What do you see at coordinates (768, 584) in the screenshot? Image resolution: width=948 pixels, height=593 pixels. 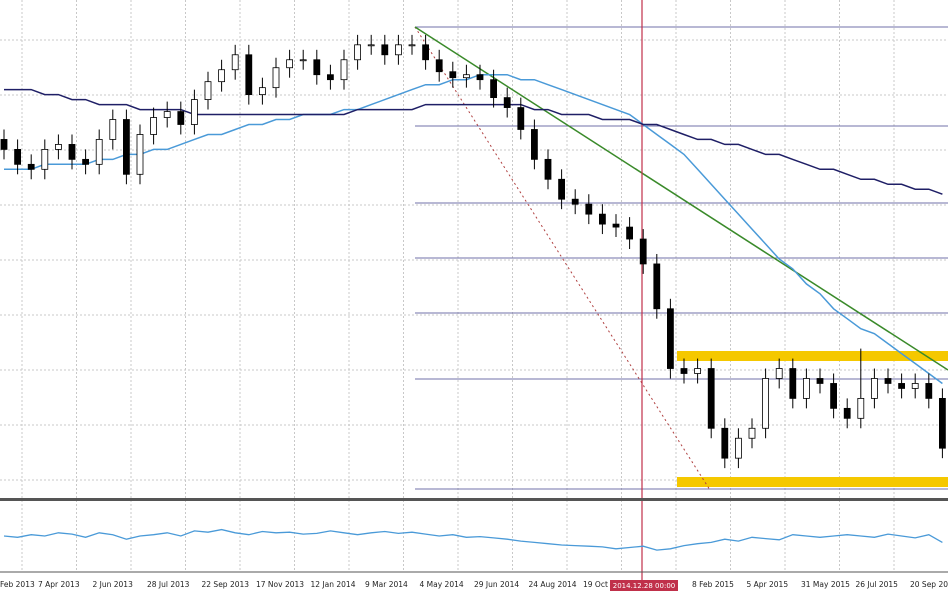 I see `x-tick-label: 5 Apr 2015` at bounding box center [768, 584].